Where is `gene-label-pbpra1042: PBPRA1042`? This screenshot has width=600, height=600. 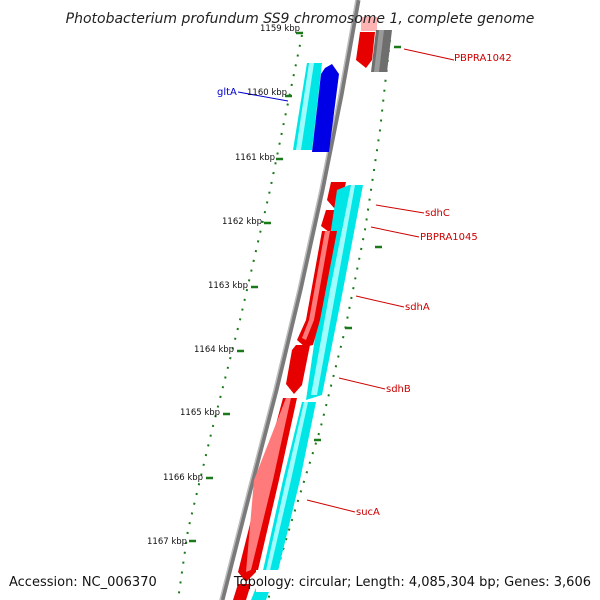 gene-label-pbpra1042: PBPRA1042 is located at coordinates (483, 58).